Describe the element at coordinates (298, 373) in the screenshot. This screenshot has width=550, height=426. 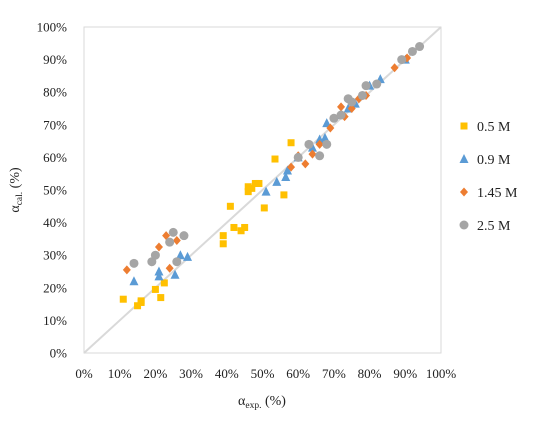
I see `x-tick-label: 60%` at that location.